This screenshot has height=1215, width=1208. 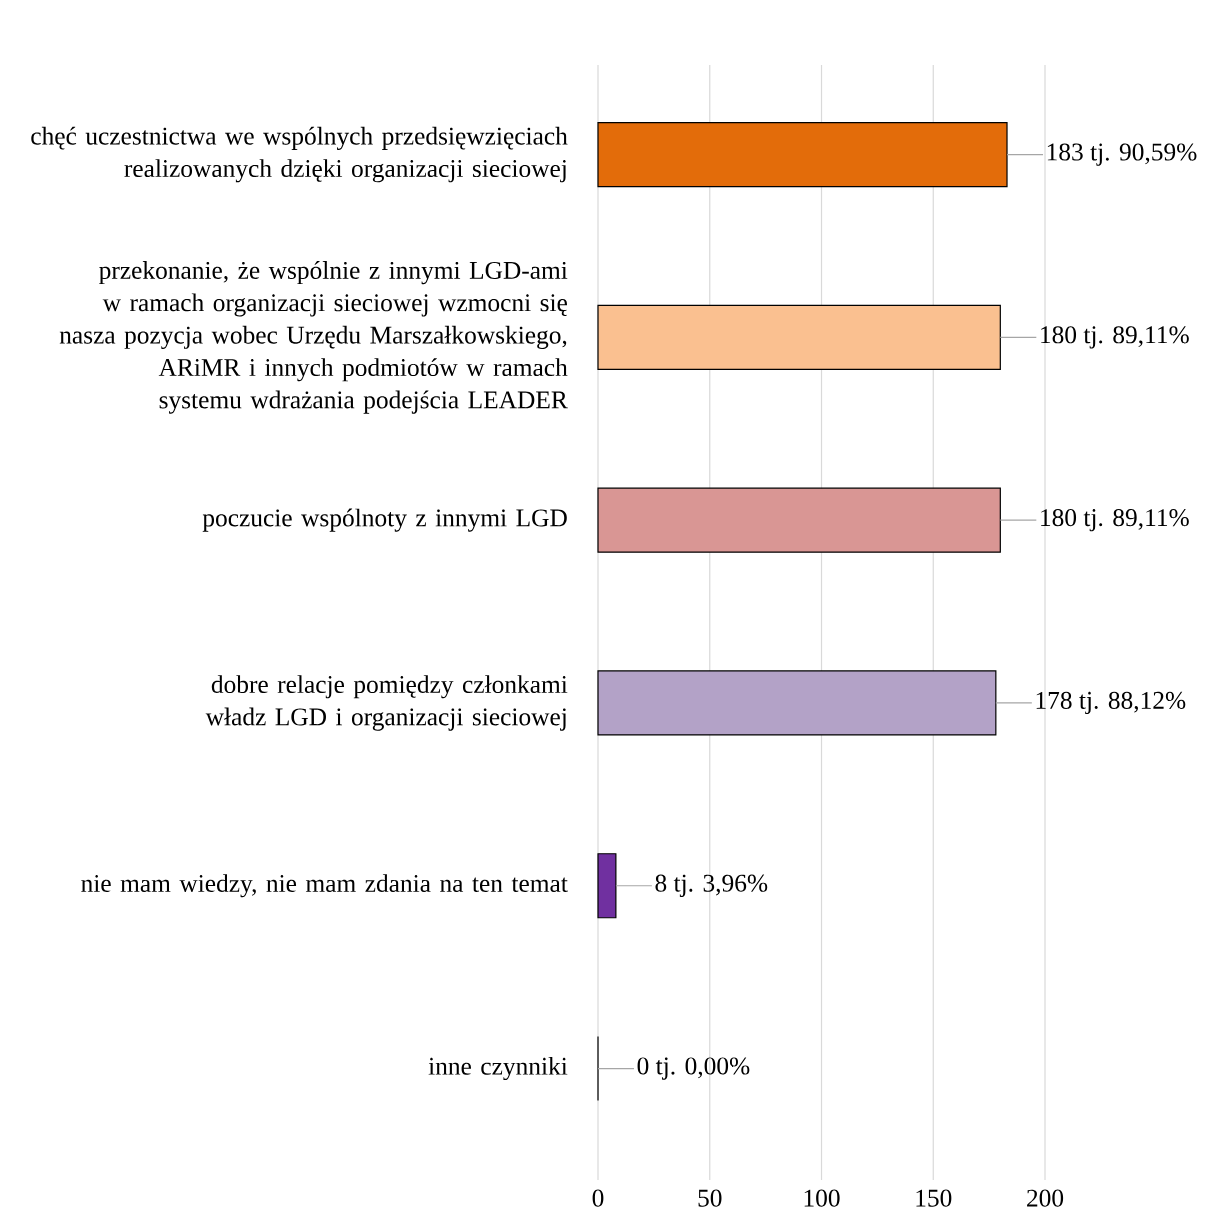 I want to click on y-tick-label: inne czynniki, so click(x=498, y=1068).